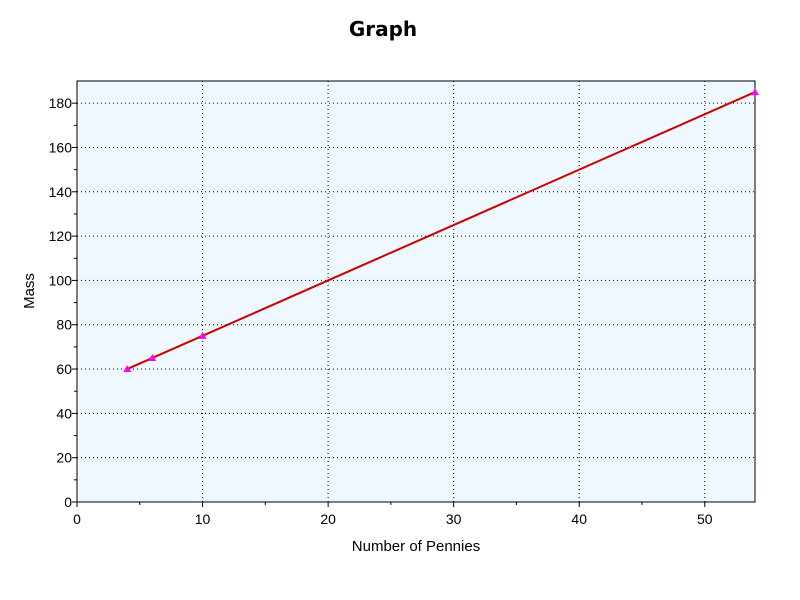 The image size is (800, 600). I want to click on y-tick-label: 100, so click(61, 280).